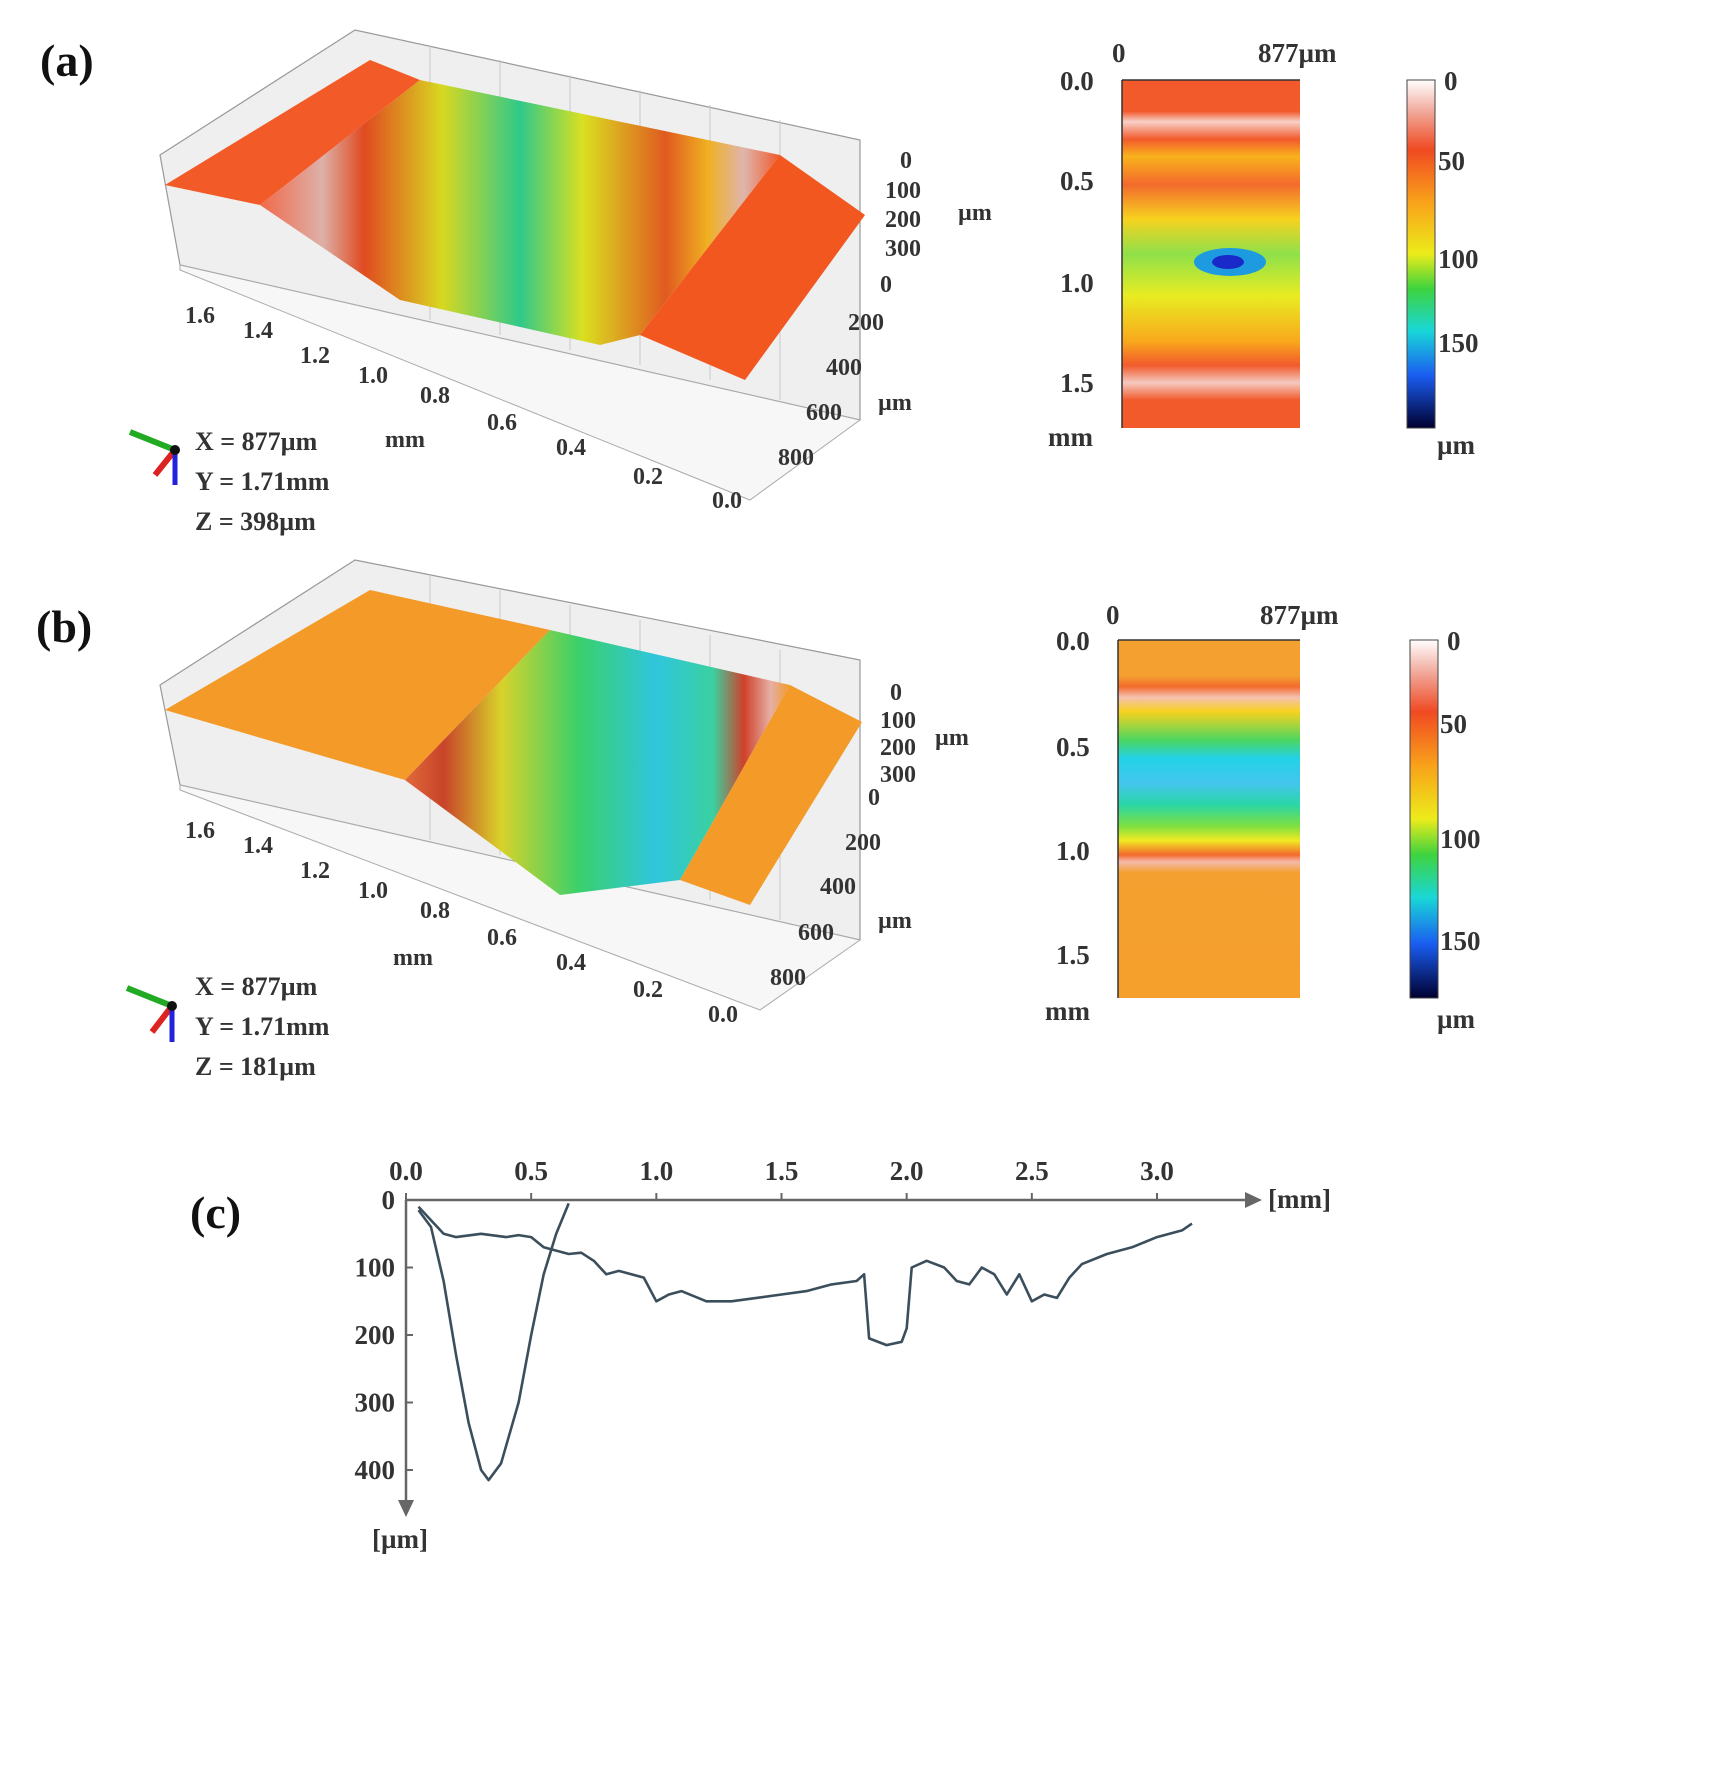 The height and width of the screenshot is (1776, 1719). I want to click on axis-y-a: 1.6 1.4 1.2 1.0 0.8 0.6 0.4 0.2 0.0 mm, so click(463, 408).